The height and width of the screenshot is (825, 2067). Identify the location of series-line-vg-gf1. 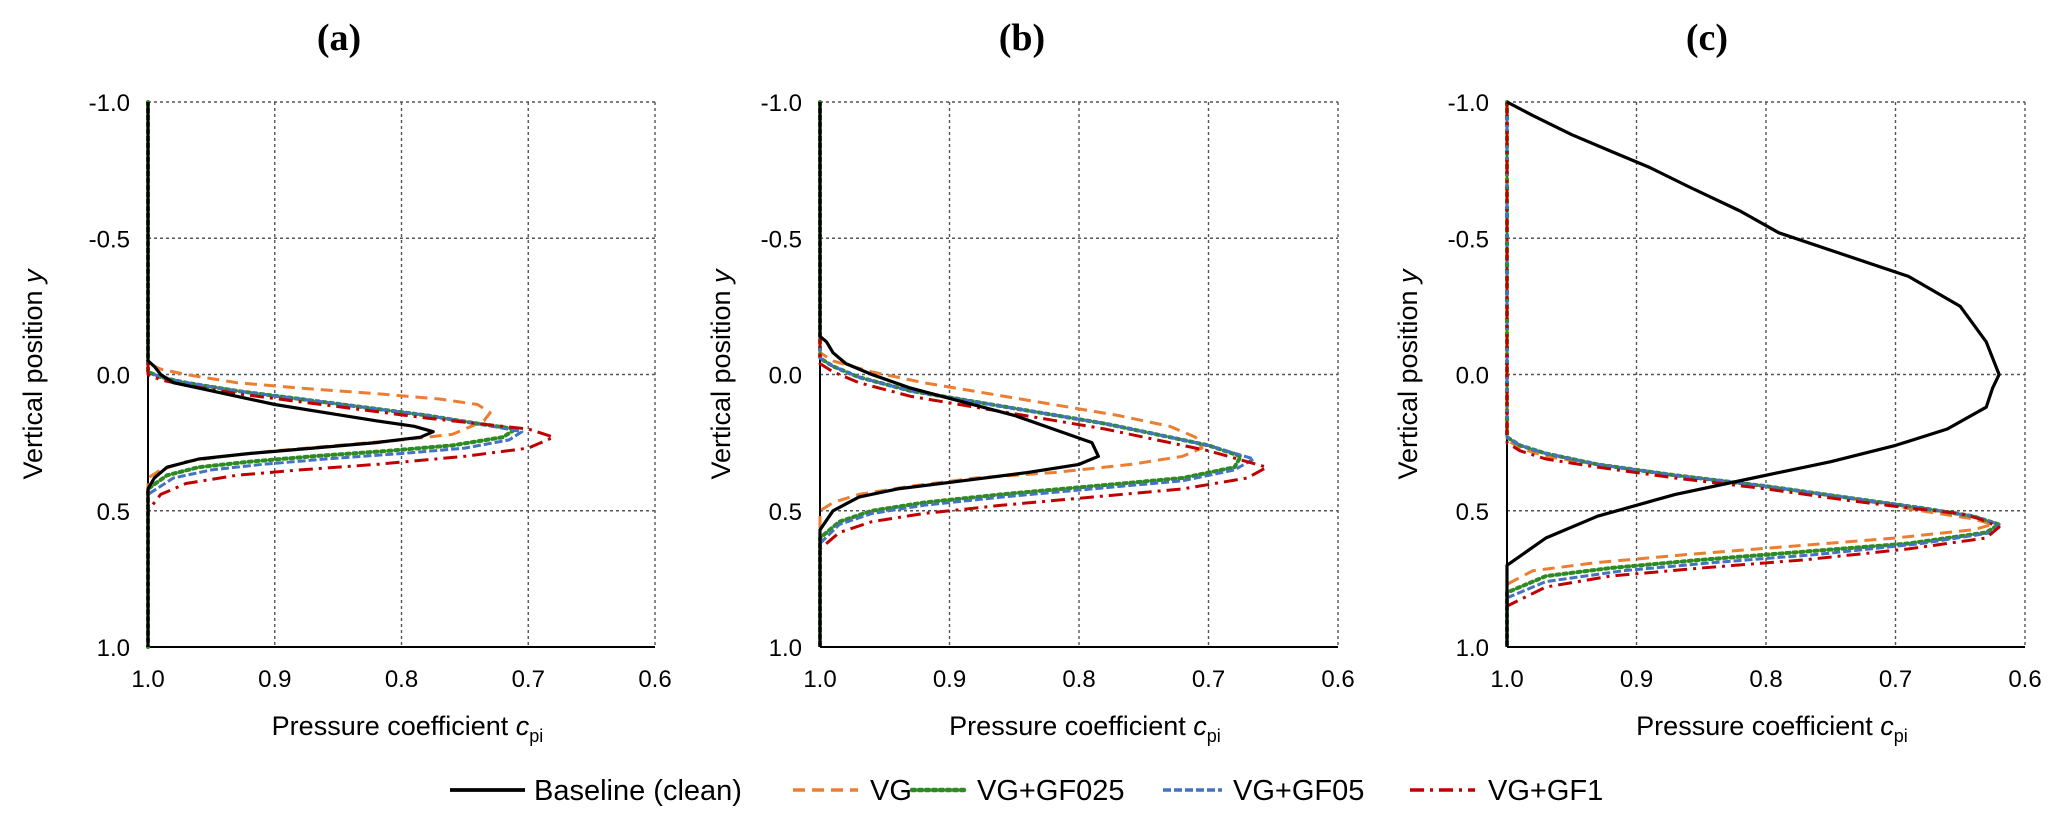
(1043, 374).